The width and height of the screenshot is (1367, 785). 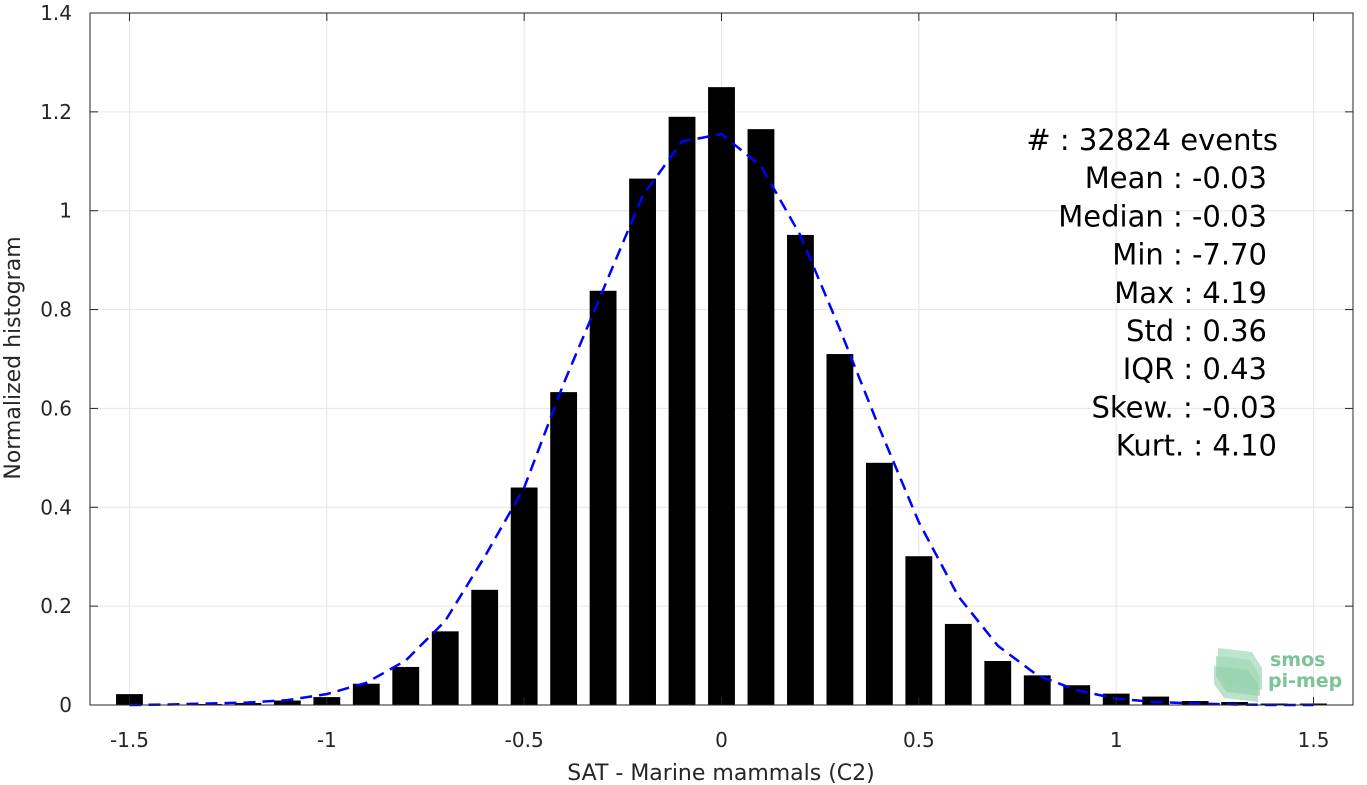 What do you see at coordinates (1184, 407) in the screenshot?
I see `stats-line: Skew. : -0.03` at bounding box center [1184, 407].